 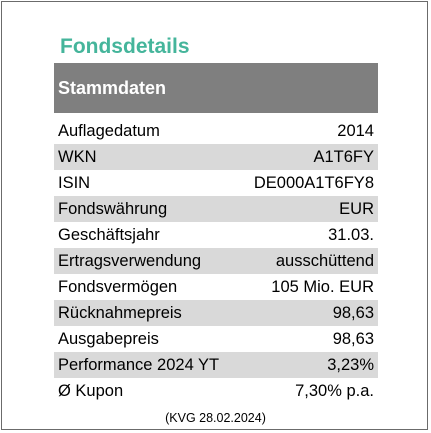 What do you see at coordinates (216, 391) in the screenshot?
I see `table-row-kupon: Ø Kupon 7,30% p.a.` at bounding box center [216, 391].